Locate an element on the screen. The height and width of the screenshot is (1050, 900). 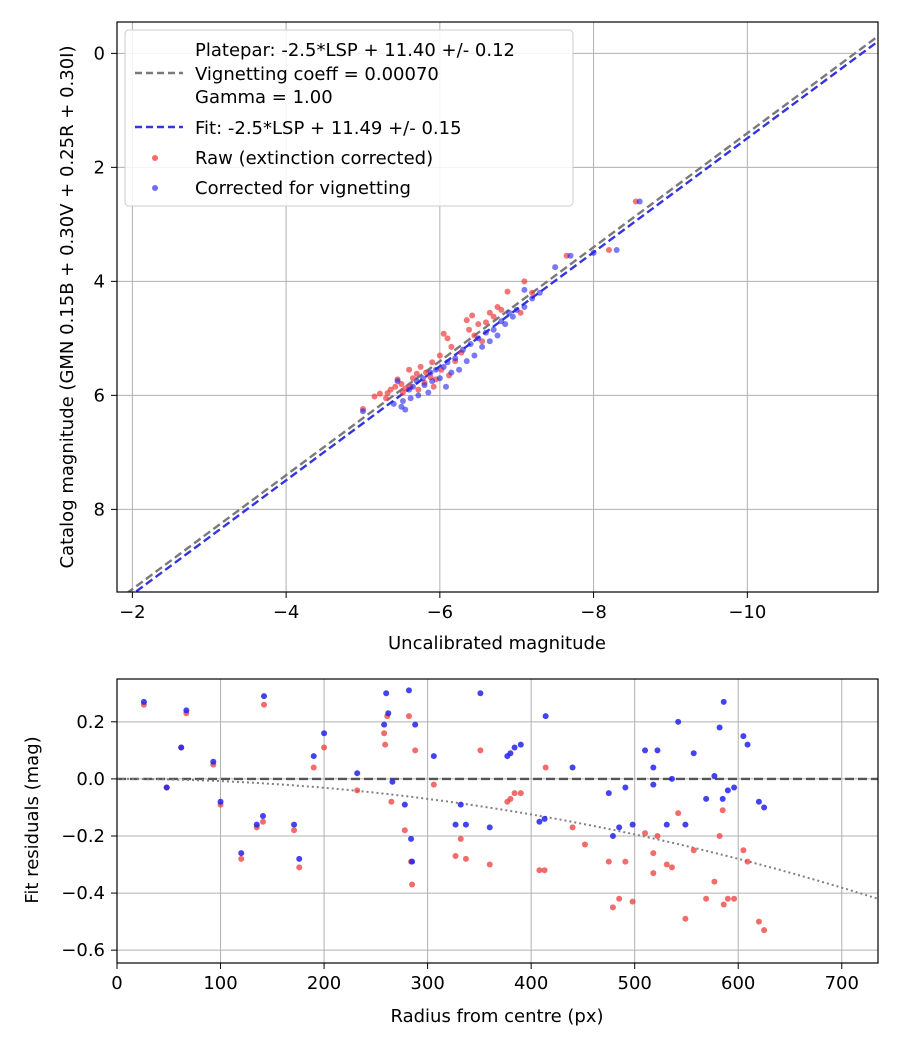
bottom-y-tick-label: 0.2 is located at coordinates (90, 722).